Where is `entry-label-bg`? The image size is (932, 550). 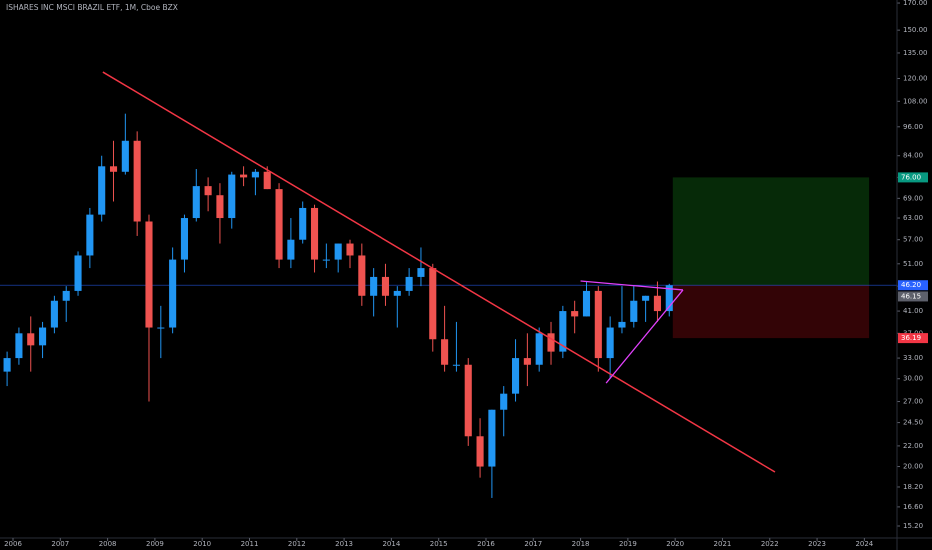
entry-label-bg is located at coordinates (913, 285).